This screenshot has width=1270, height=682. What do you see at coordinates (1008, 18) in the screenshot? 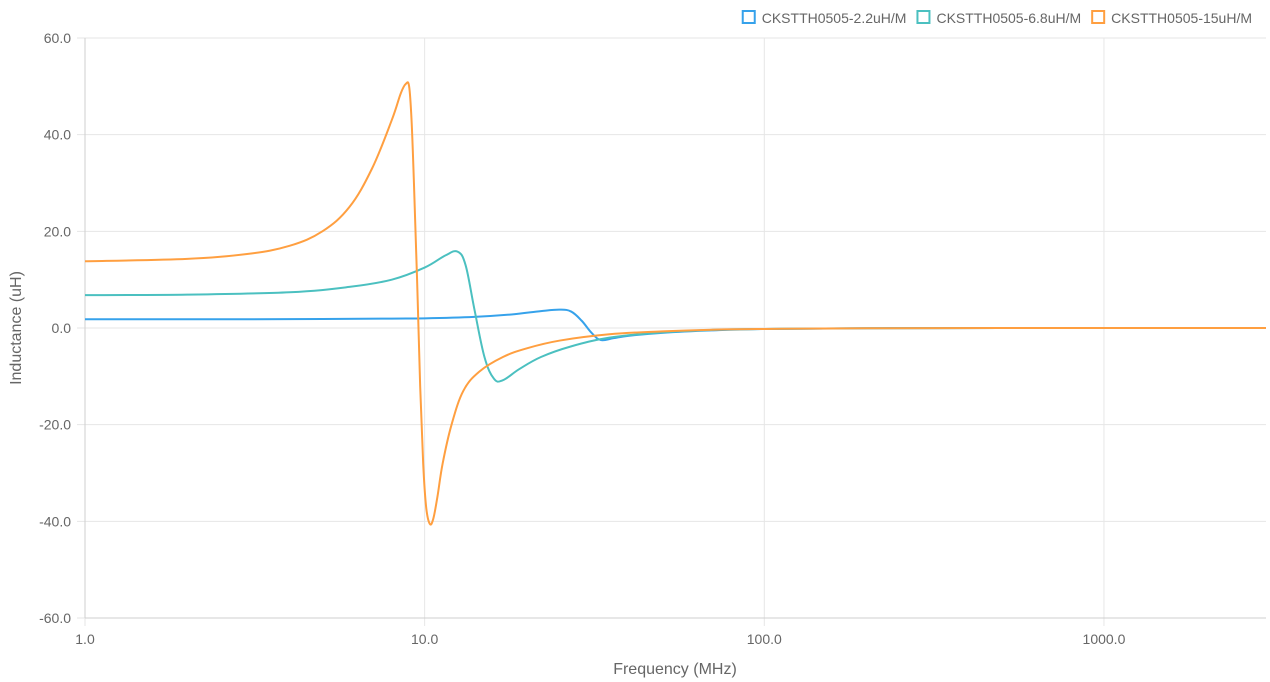
I see `legend-label: CKSTTH0505-6.8uH/M` at bounding box center [1008, 18].